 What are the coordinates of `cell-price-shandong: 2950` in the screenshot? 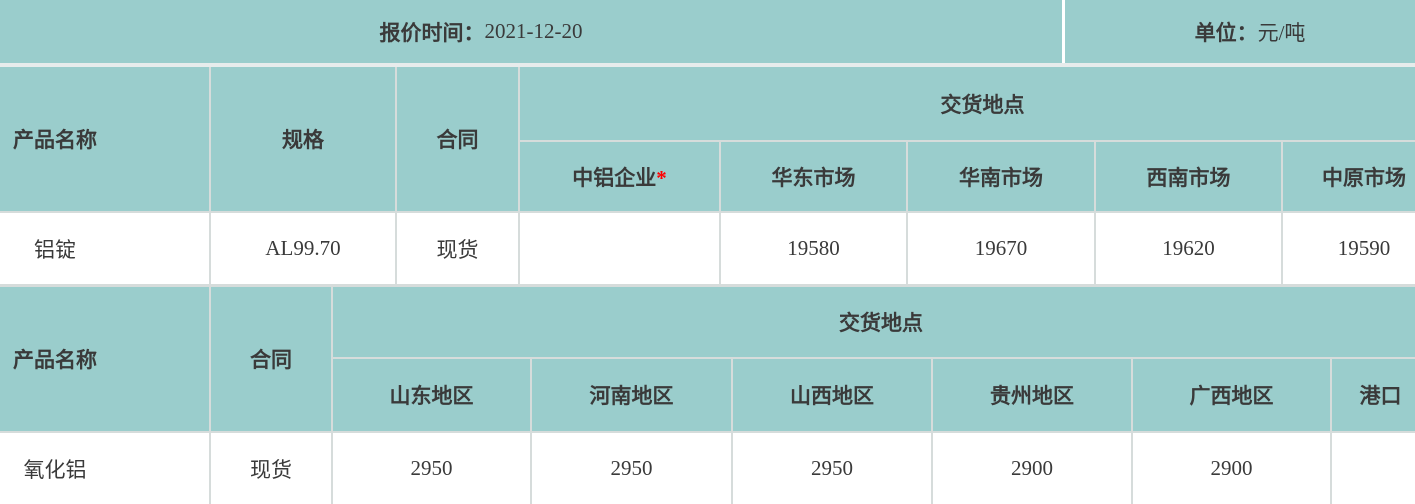 It's located at (431, 467).